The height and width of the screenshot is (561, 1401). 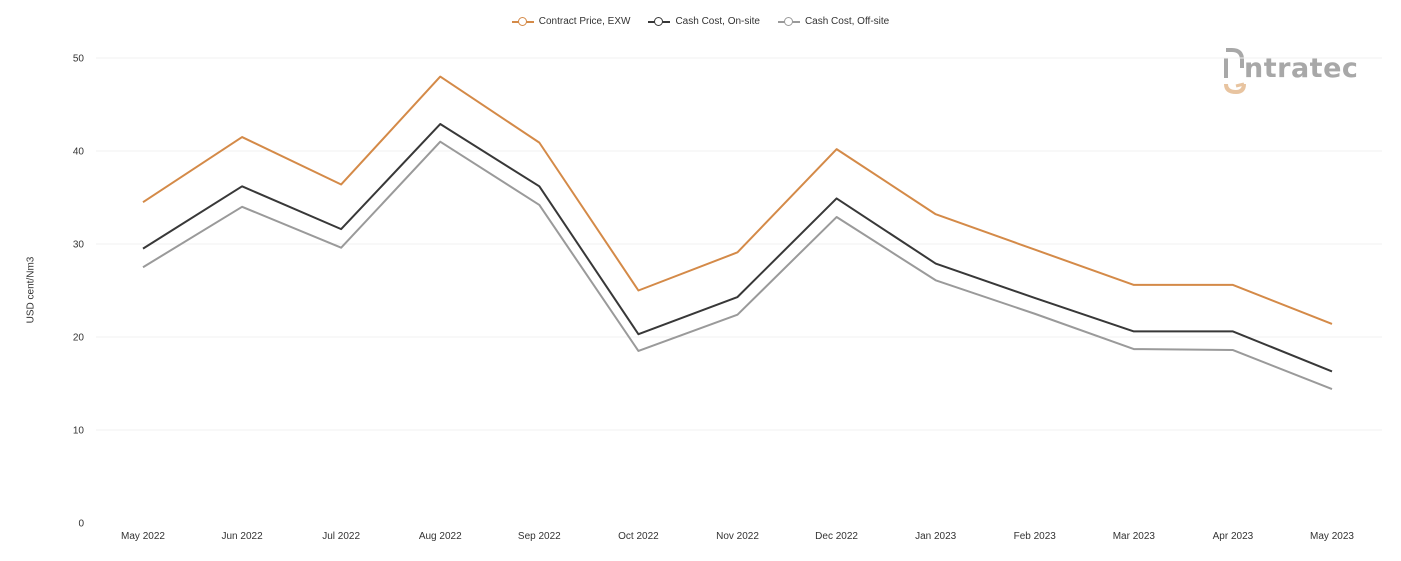 What do you see at coordinates (79, 59) in the screenshot?
I see `y-tick-label: 50` at bounding box center [79, 59].